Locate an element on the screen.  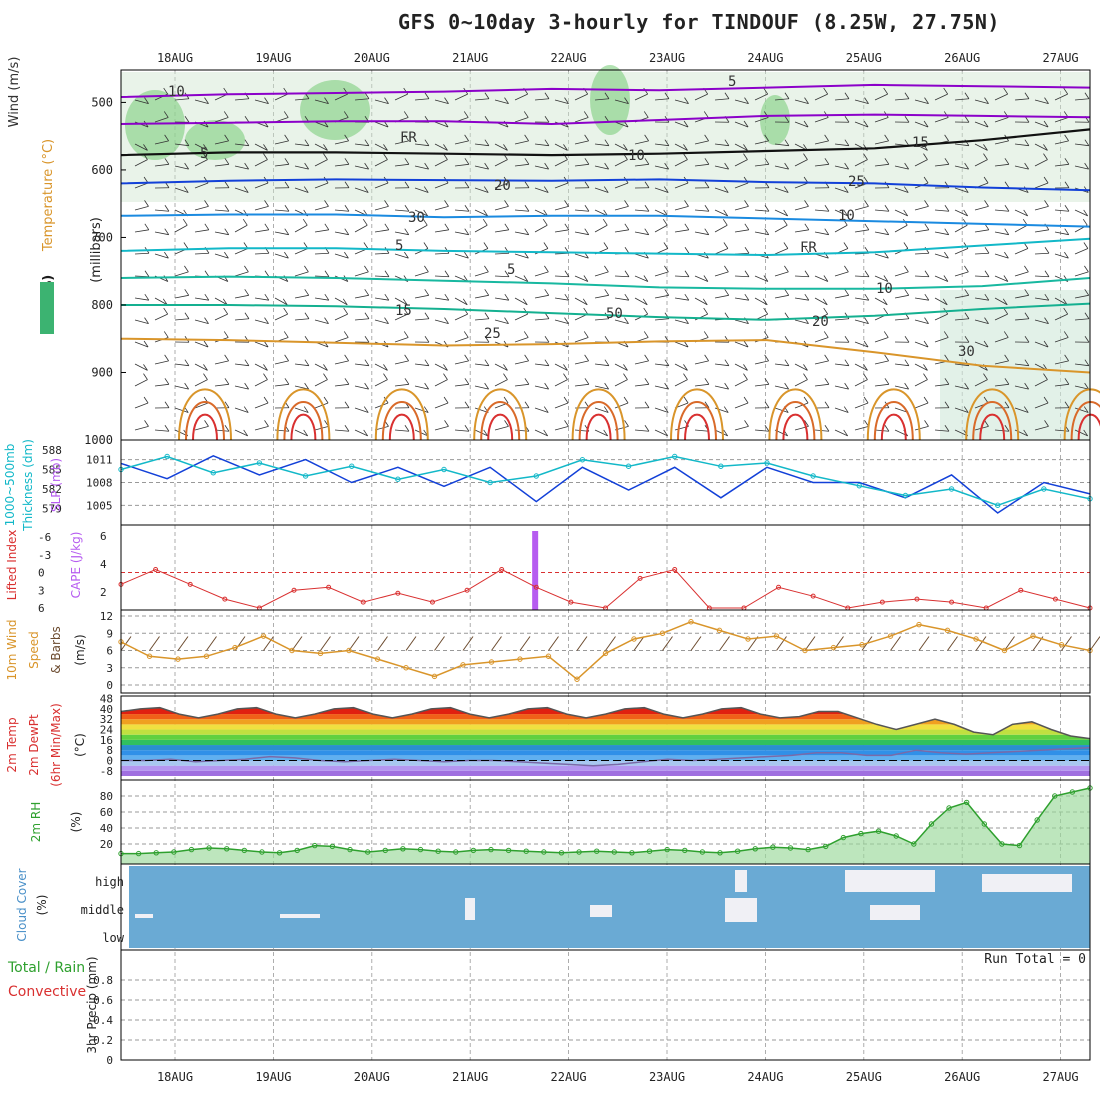
temp-tick: 32 is located at coordinates (106, 719).